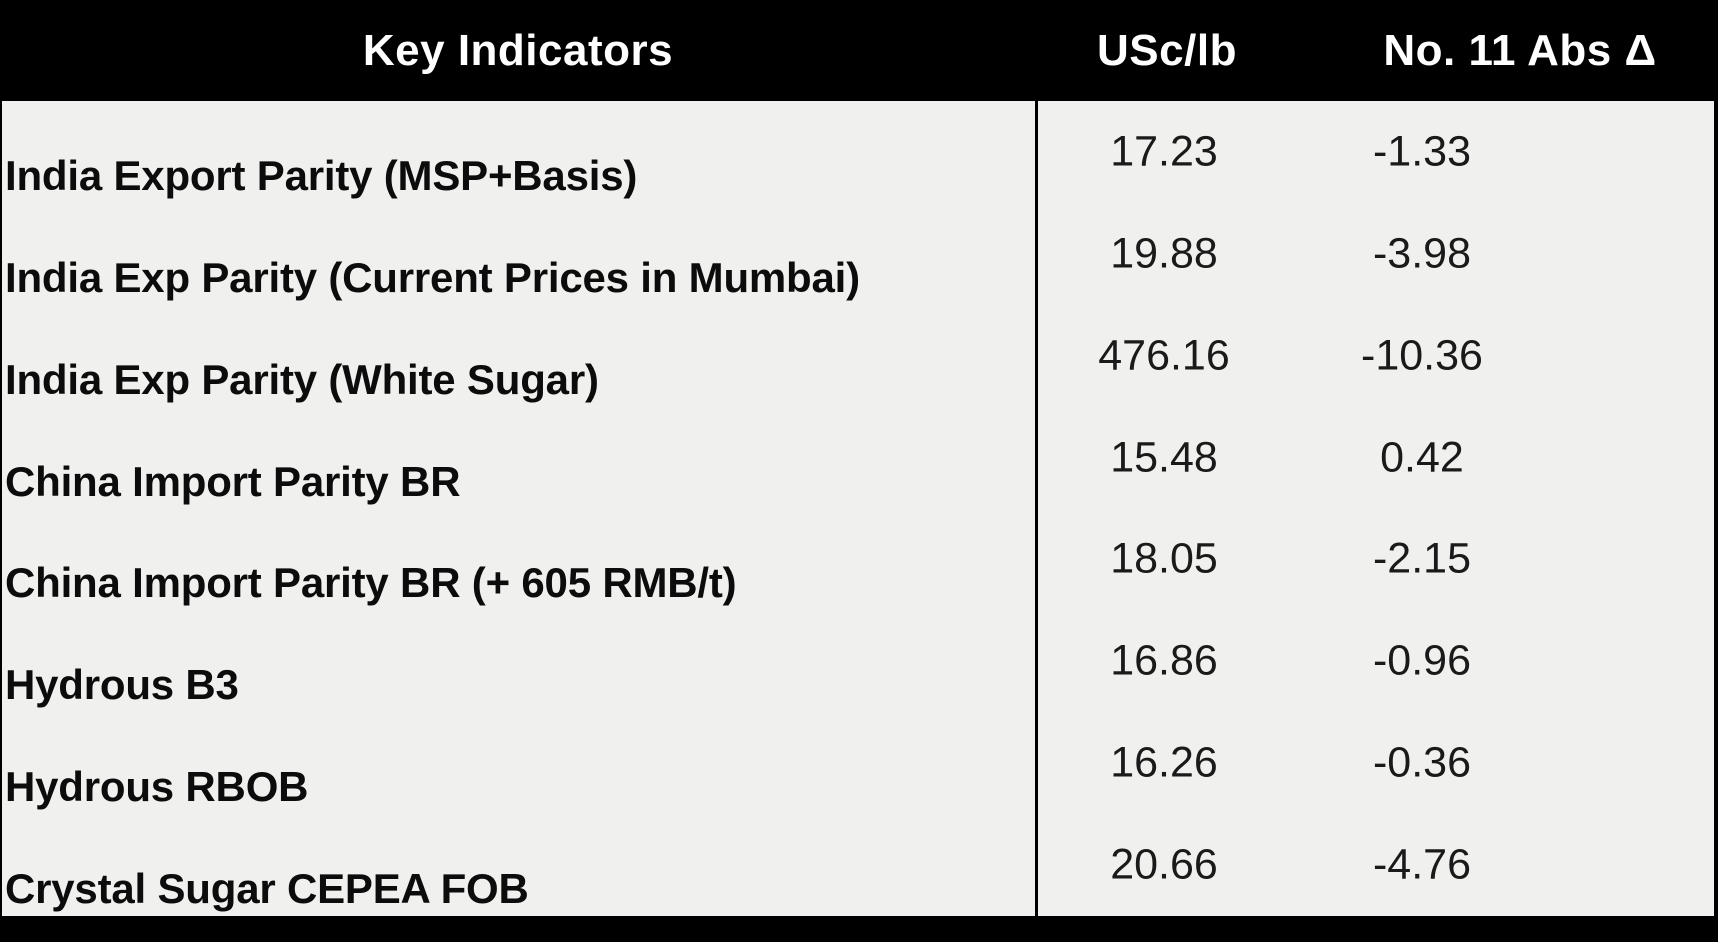  What do you see at coordinates (858, 763) in the screenshot?
I see `table-row: Hydrous RBOB 16.26 -0.36` at bounding box center [858, 763].